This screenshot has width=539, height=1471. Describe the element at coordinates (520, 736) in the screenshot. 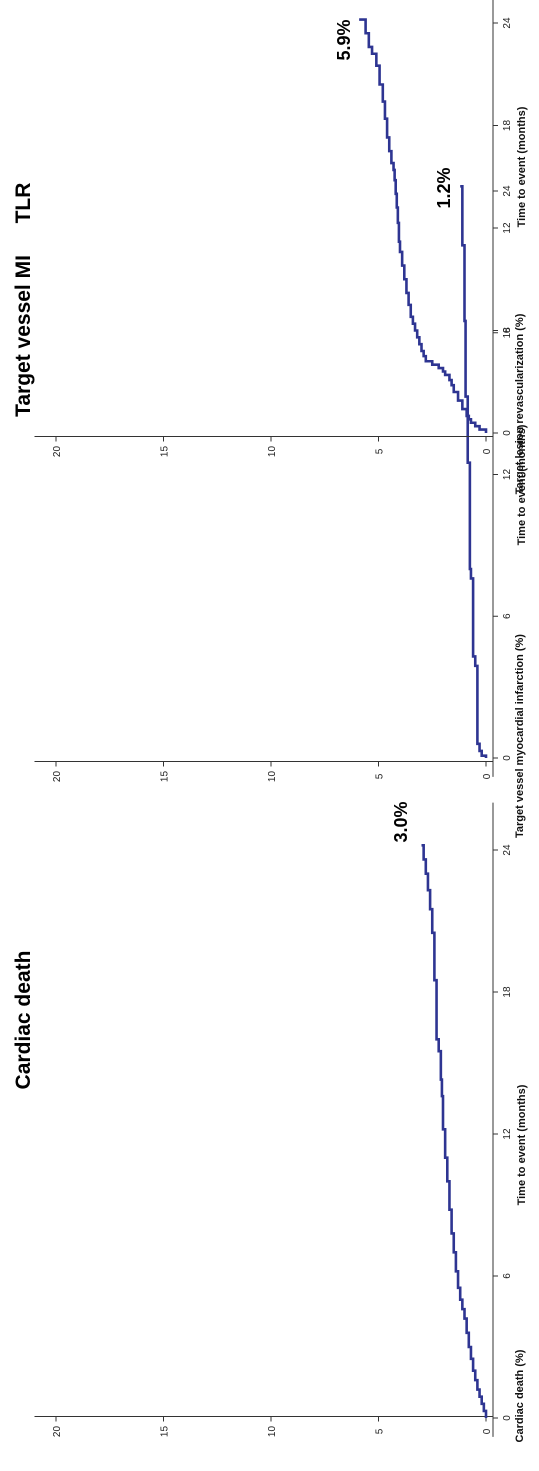

I see `value-axis-title: Target vessel myocardial infarction (%)` at that location.